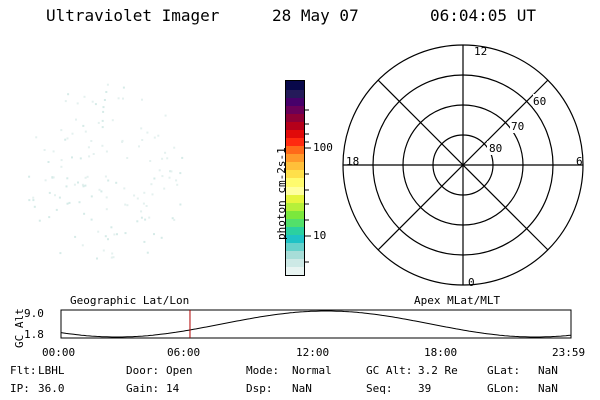 The width and height of the screenshot is (600, 400). Describe the element at coordinates (504, 388) in the screenshot. I see `info-label: GLon:` at that location.